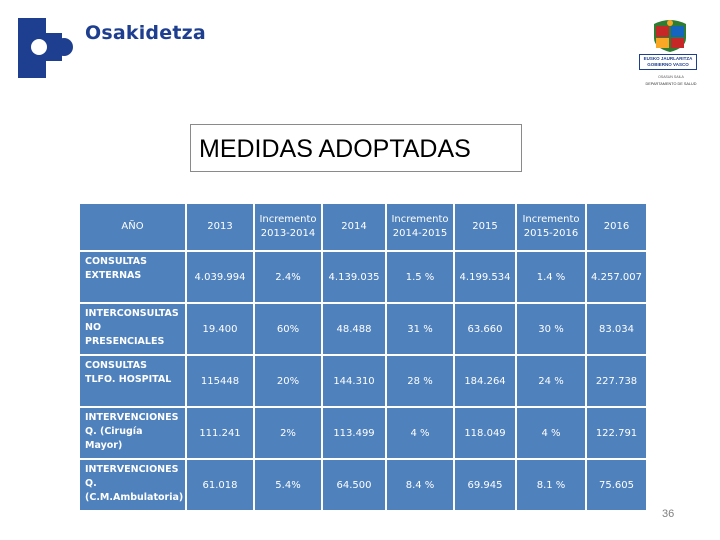 This screenshot has height=540, width=720. What do you see at coordinates (485, 381) in the screenshot?
I see `table-cell: 184.264` at bounding box center [485, 381].